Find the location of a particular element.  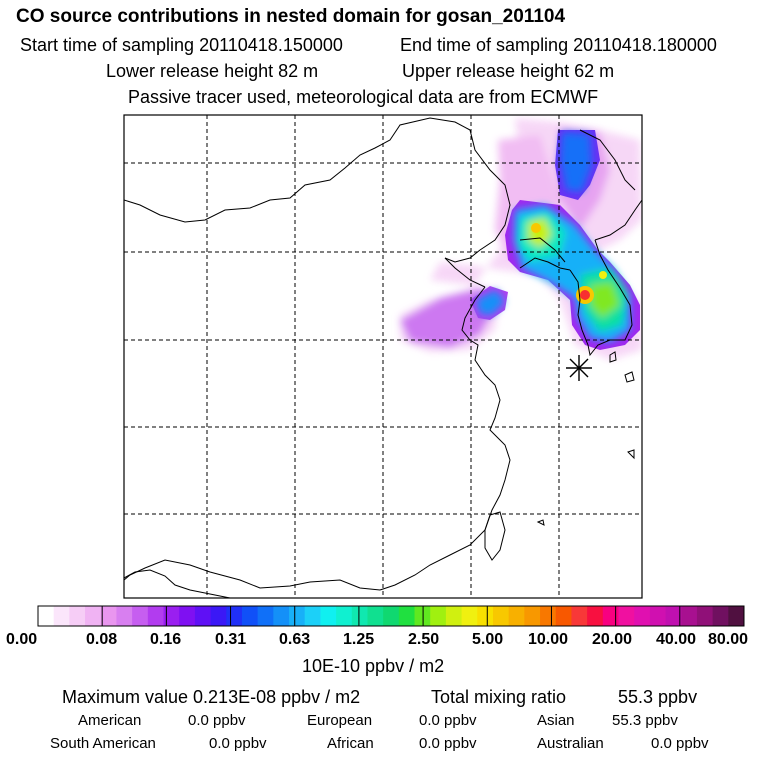

colorbar-unit: 10E-10 ppbv / m2 is located at coordinates (373, 666).